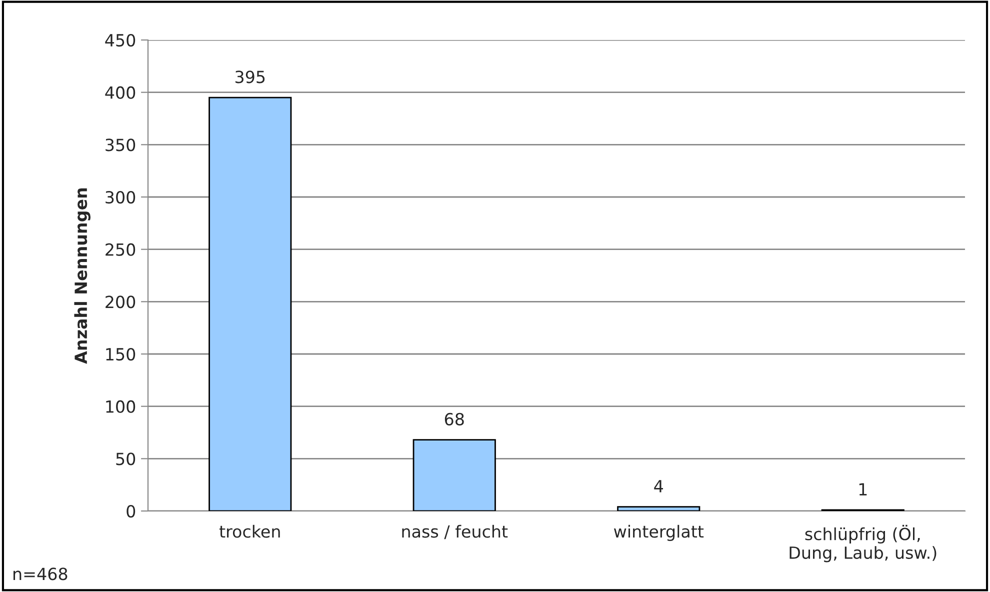  What do you see at coordinates (126, 459) in the screenshot?
I see `y-tick-label: 50` at bounding box center [126, 459].